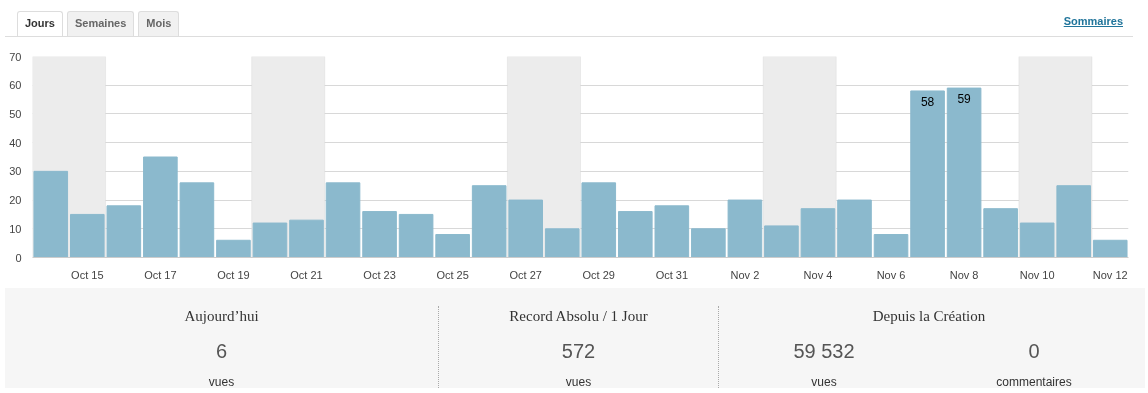 The width and height of the screenshot is (1148, 393). I want to click on x-tick-label: Nov 4, so click(818, 274).